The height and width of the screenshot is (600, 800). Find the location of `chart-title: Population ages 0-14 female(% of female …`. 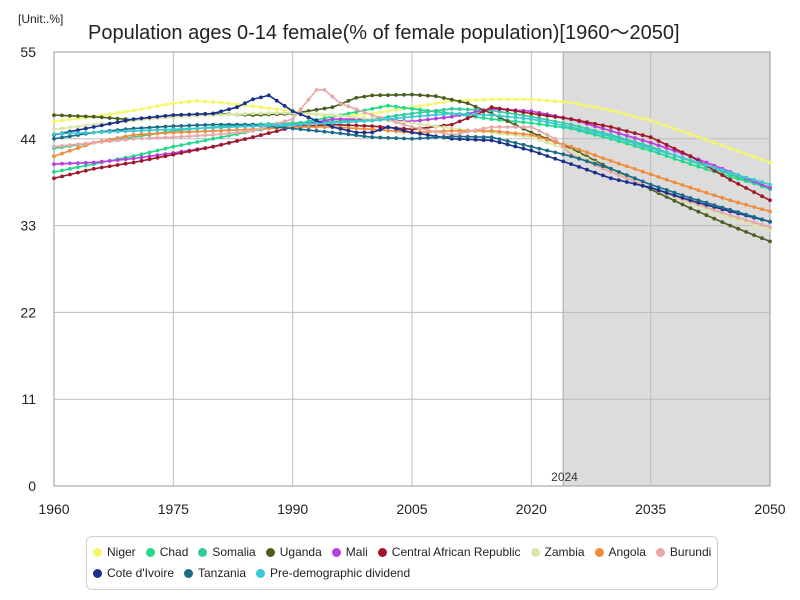

chart-title: Population ages 0-14 female(% of female … is located at coordinates (384, 33).